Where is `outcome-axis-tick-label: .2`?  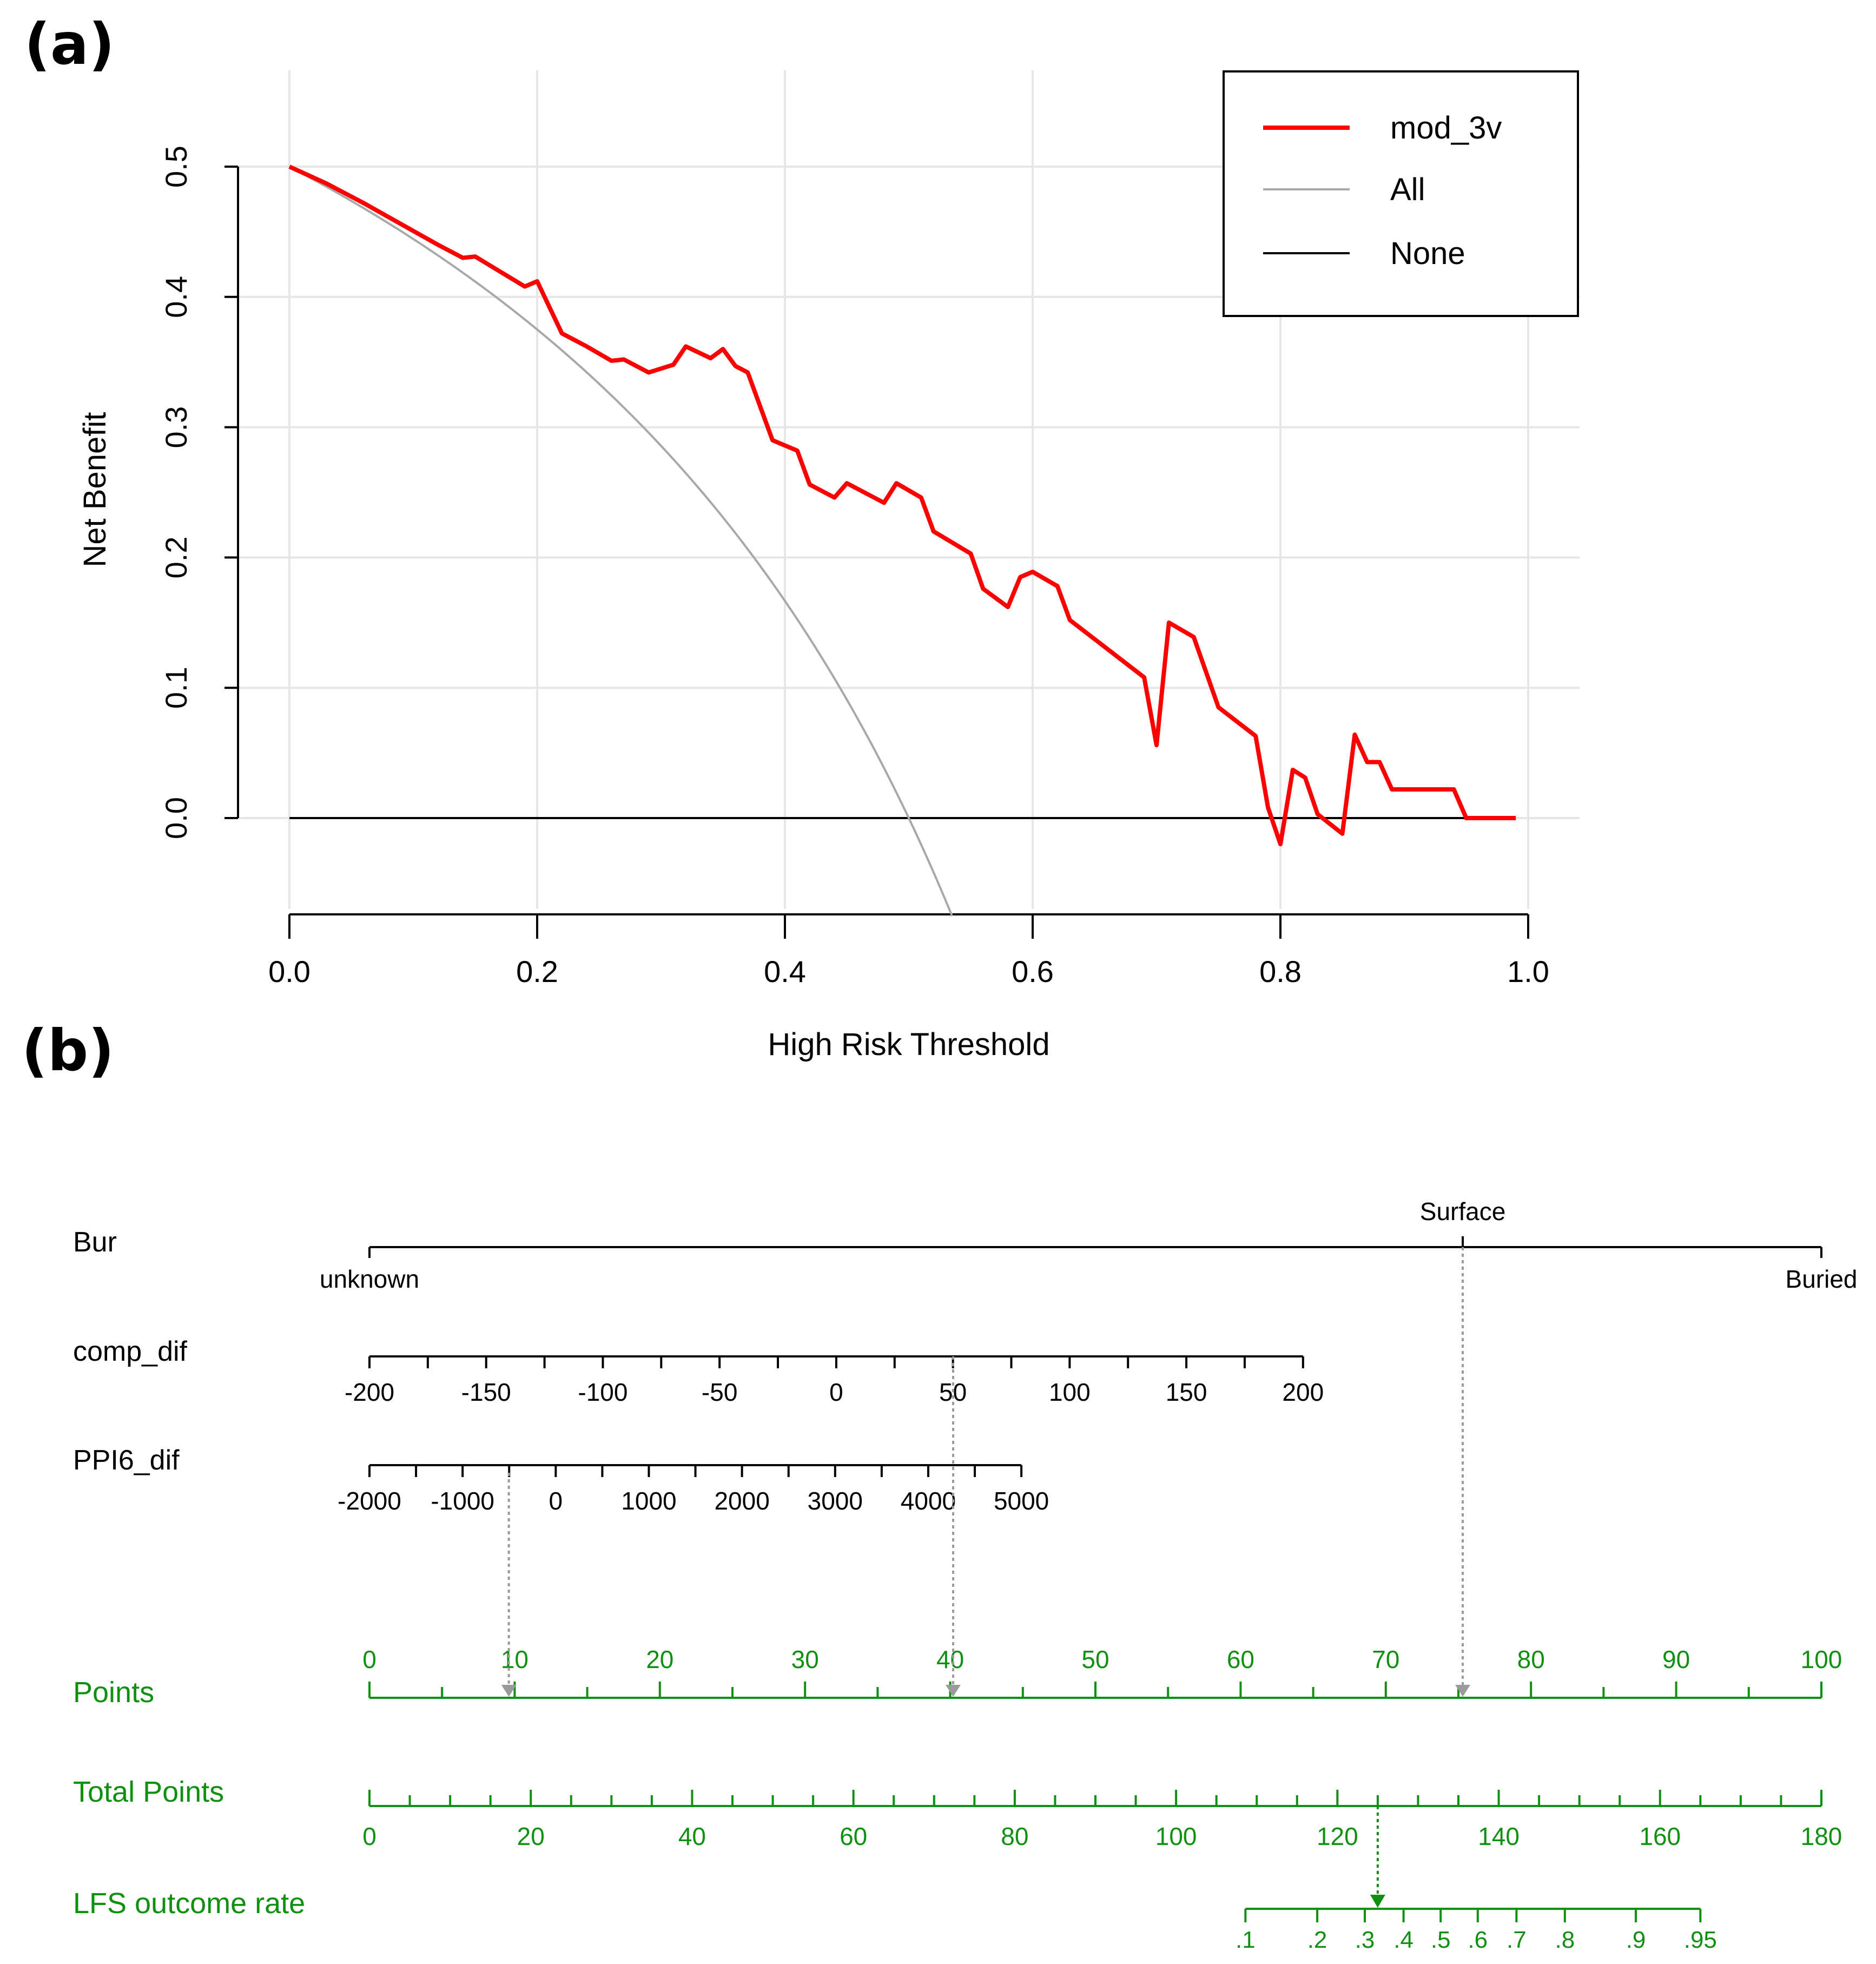
outcome-axis-tick-label: .2 is located at coordinates (1317, 1940).